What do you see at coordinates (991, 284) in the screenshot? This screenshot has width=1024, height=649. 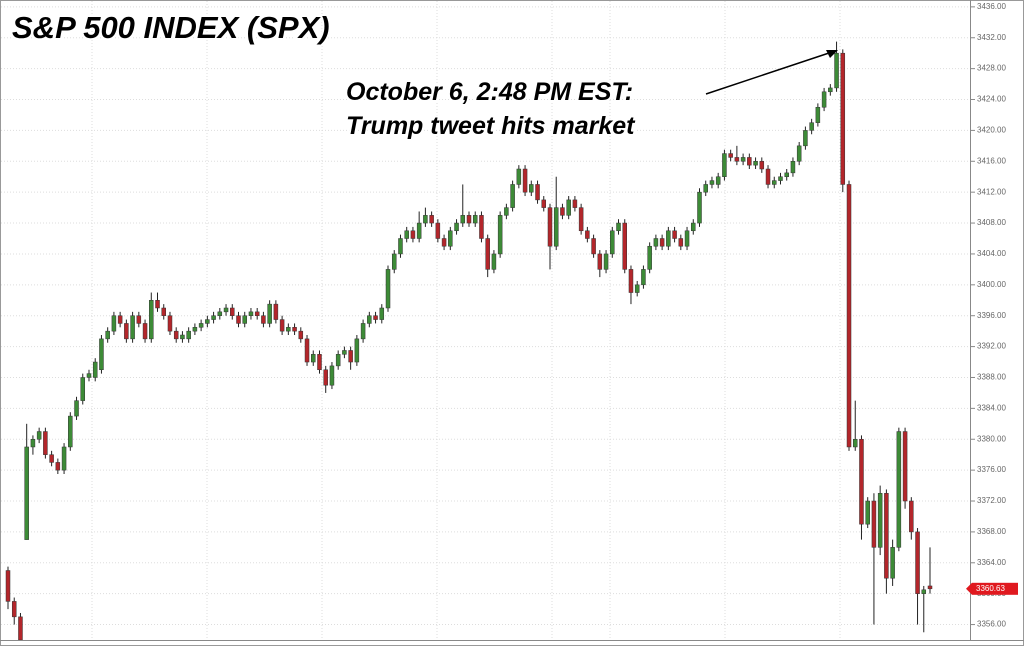 I see `y-tick-label: 3400.00` at bounding box center [991, 284].